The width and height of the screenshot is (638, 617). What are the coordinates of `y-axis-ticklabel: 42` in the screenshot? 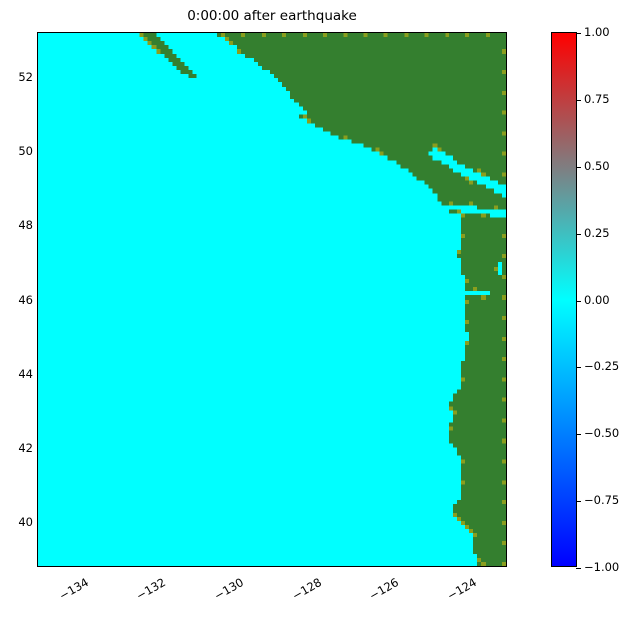 It's located at (25, 448).